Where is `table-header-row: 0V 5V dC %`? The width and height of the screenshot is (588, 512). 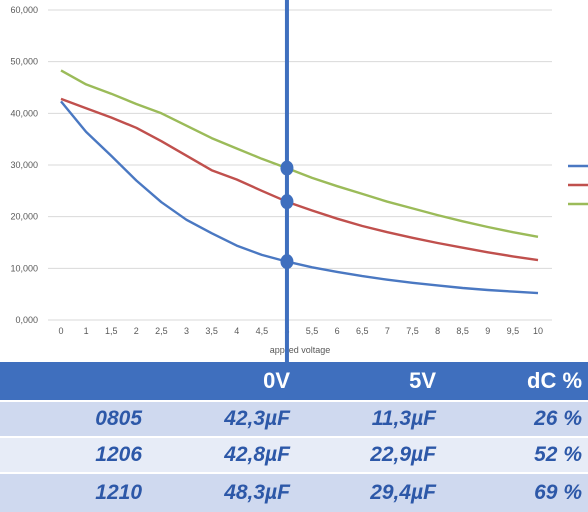
table-header-row: 0V 5V dC % is located at coordinates (294, 381).